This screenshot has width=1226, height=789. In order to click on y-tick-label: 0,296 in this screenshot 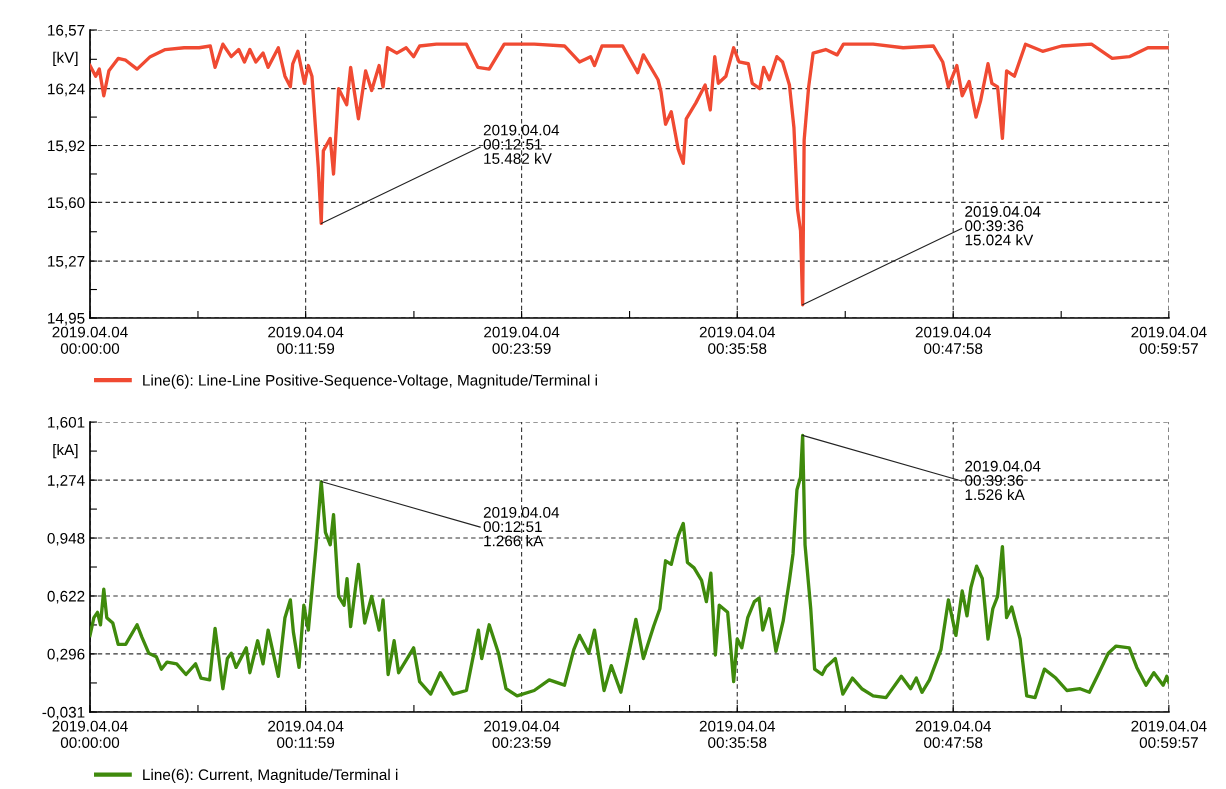, I will do `click(66, 655)`.